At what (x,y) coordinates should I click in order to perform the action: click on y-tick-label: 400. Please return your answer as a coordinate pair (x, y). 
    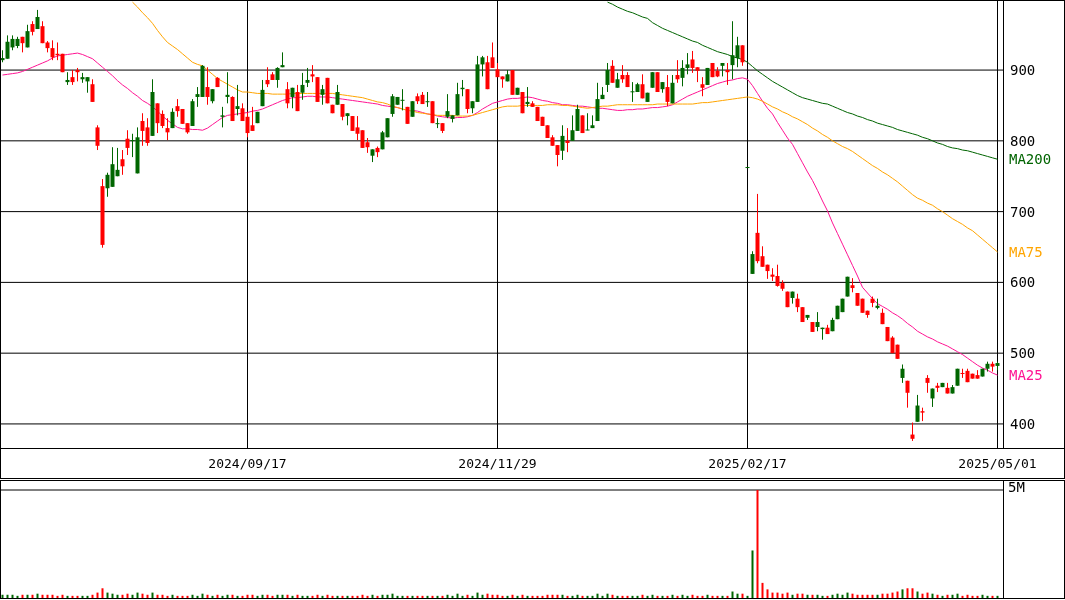
    Looking at the image, I should click on (1023, 423).